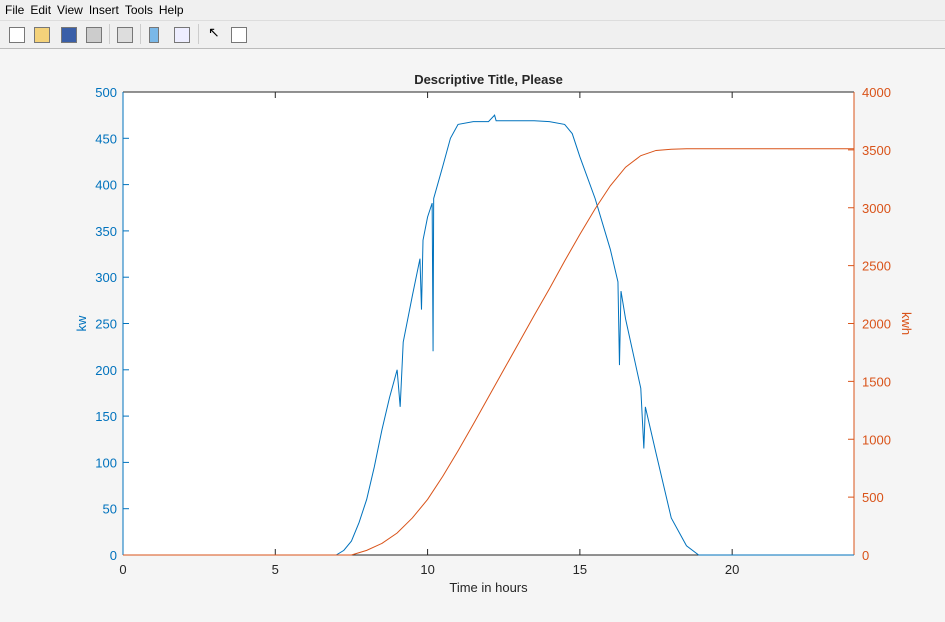 Image resolution: width=945 pixels, height=622 pixels. Describe the element at coordinates (106, 185) in the screenshot. I see `y-tick-label: 400` at that location.